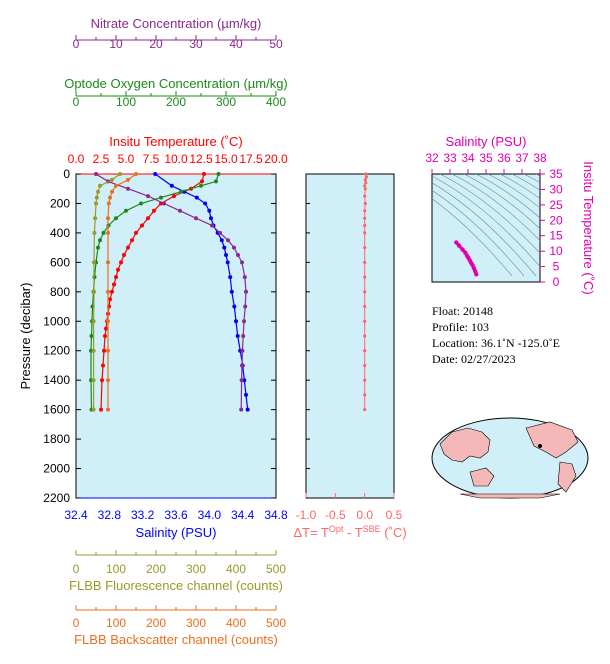  What do you see at coordinates (236, 44) in the screenshot?
I see `nitrate-tick-label: 40` at bounding box center [236, 44].